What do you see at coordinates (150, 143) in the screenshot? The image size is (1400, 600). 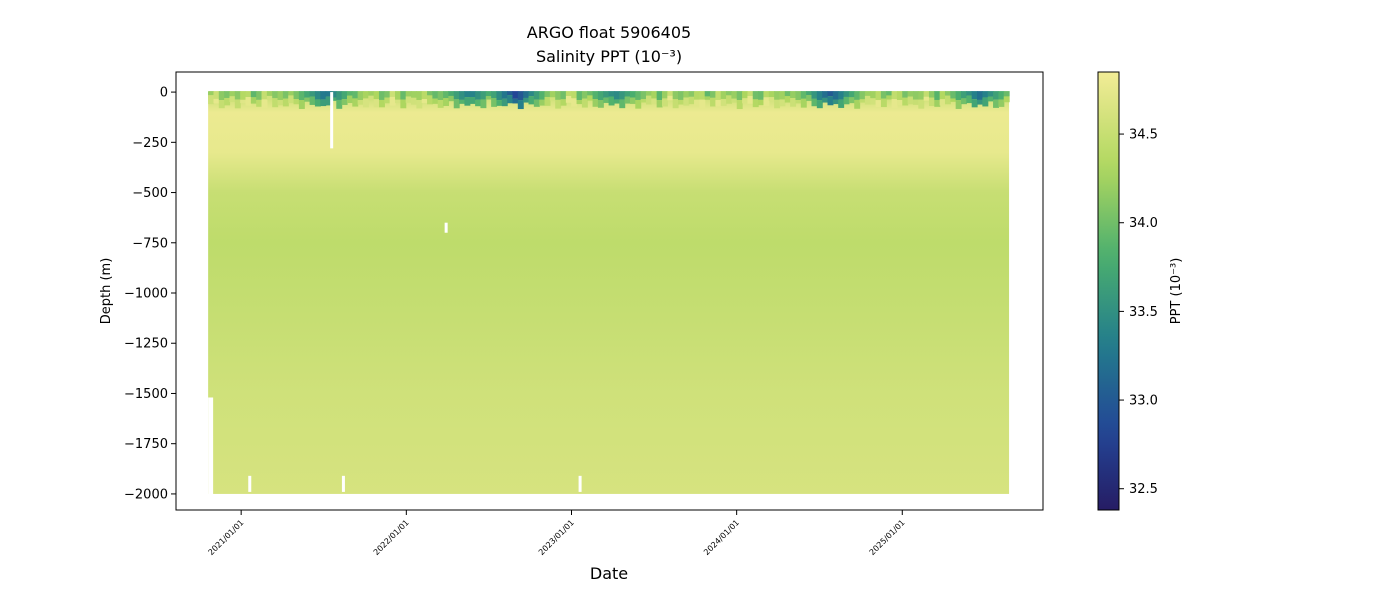 I see `y-tick-label: −250` at bounding box center [150, 143].